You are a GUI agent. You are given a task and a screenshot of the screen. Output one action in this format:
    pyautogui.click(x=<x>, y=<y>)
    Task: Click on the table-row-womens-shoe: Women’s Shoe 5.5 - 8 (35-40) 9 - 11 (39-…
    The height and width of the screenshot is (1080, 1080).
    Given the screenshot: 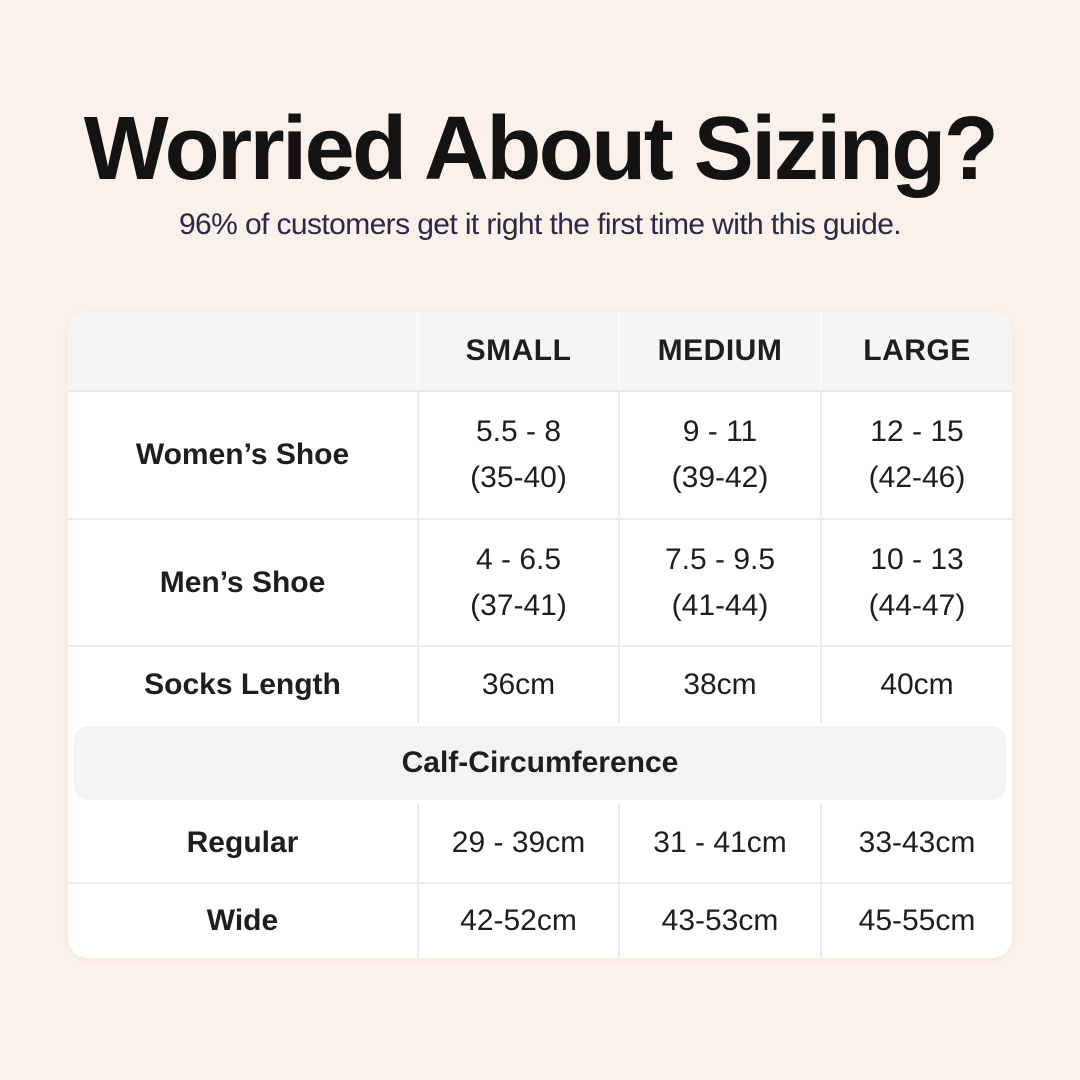 What is the action you would take?
    pyautogui.click(x=540, y=454)
    